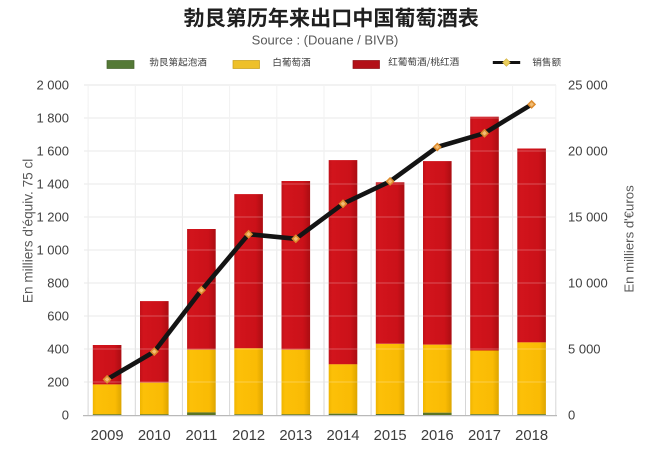  I want to click on svg-text: 2017, so click(484, 436).